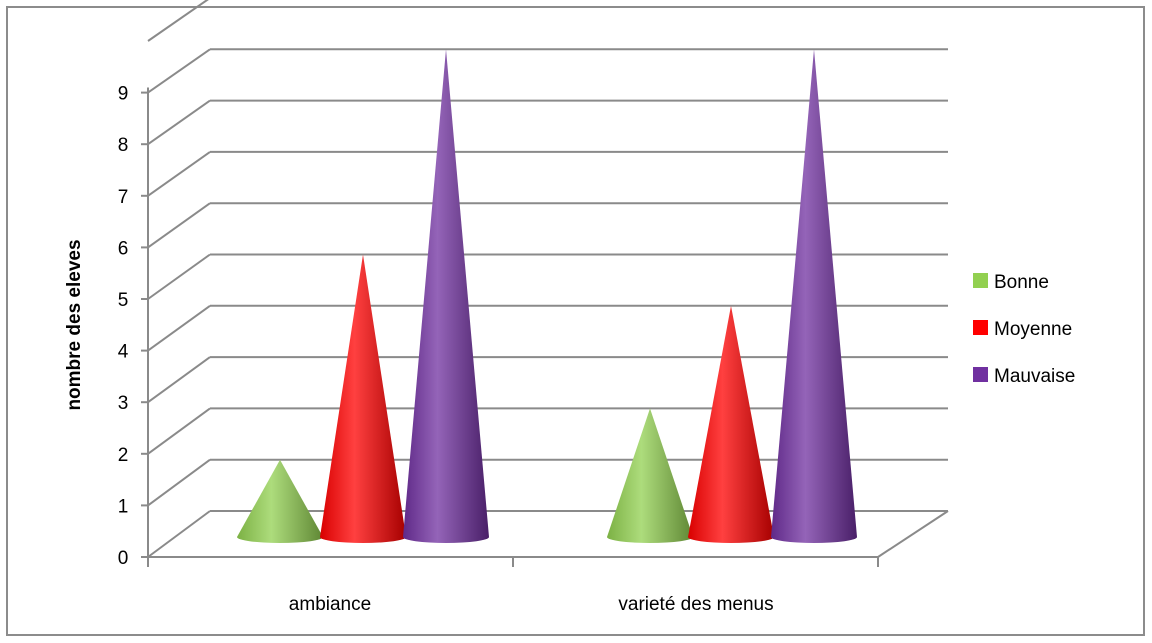 Image resolution: width=1152 pixels, height=643 pixels. Describe the element at coordinates (980, 374) in the screenshot. I see `legend-swatch-mauvaise` at that location.